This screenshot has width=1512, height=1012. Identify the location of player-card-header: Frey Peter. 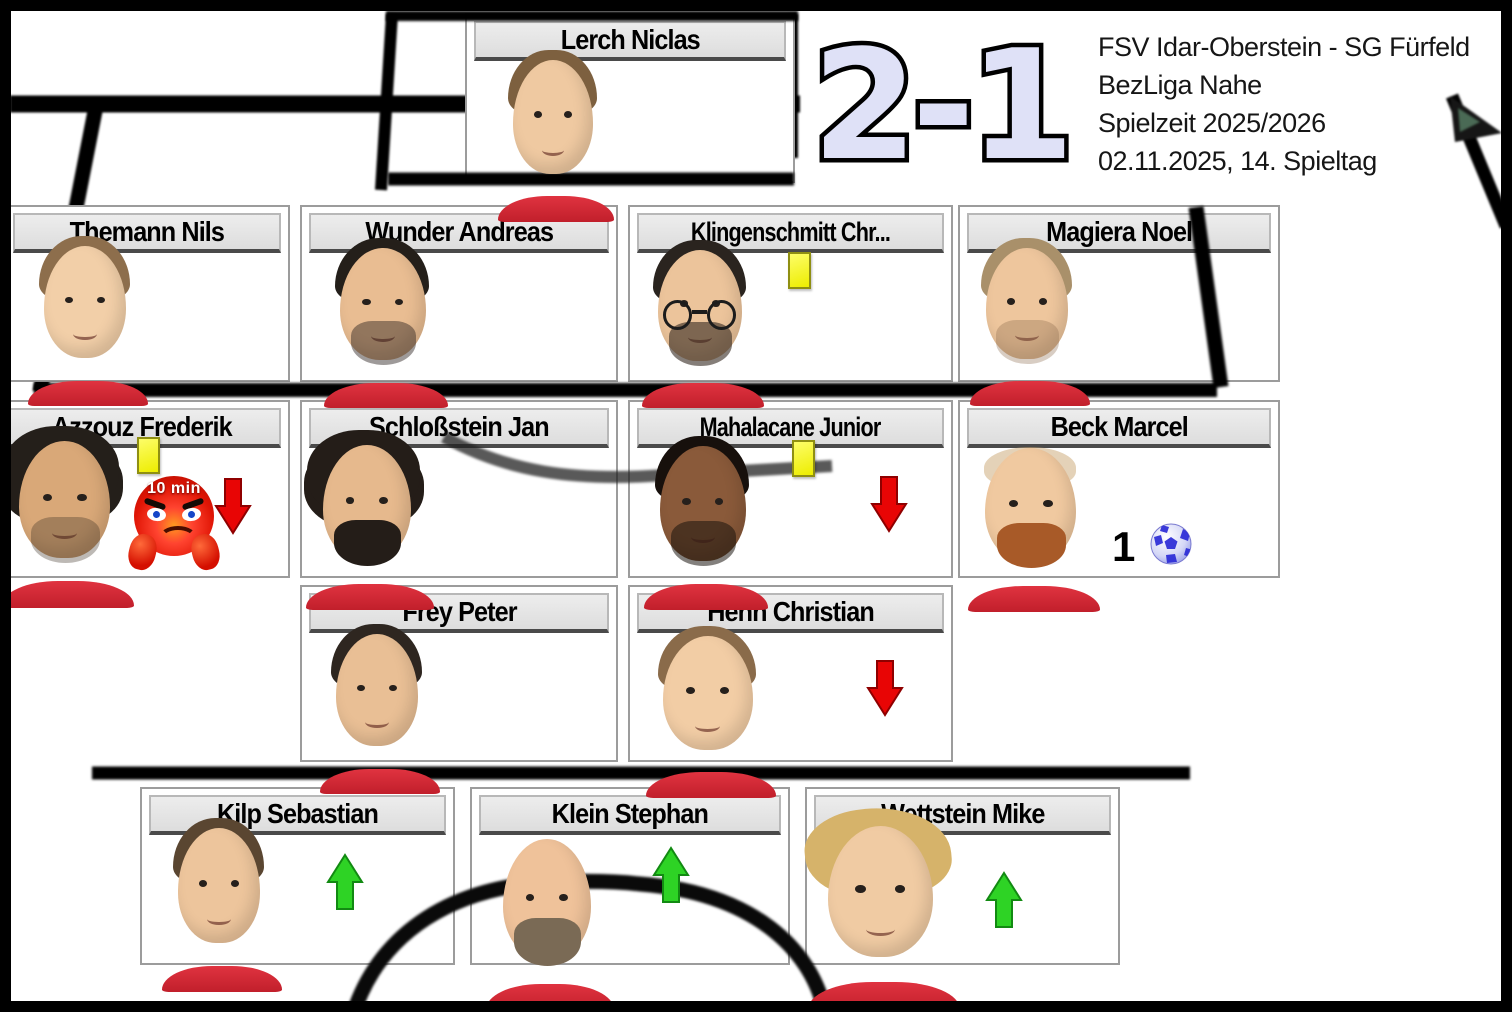
(459, 613).